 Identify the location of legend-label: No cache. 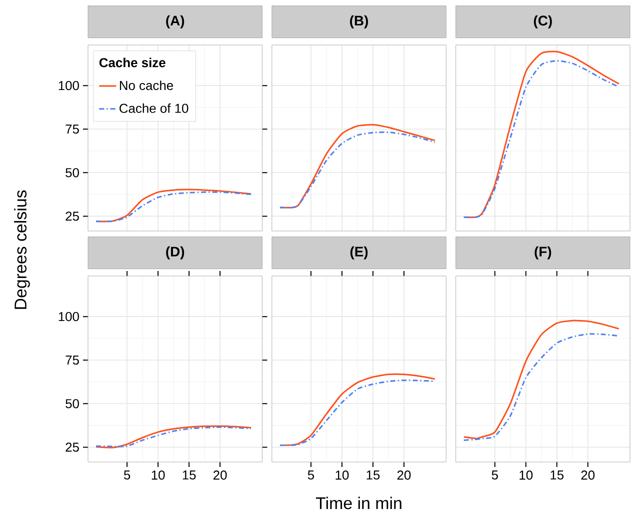
(147, 85).